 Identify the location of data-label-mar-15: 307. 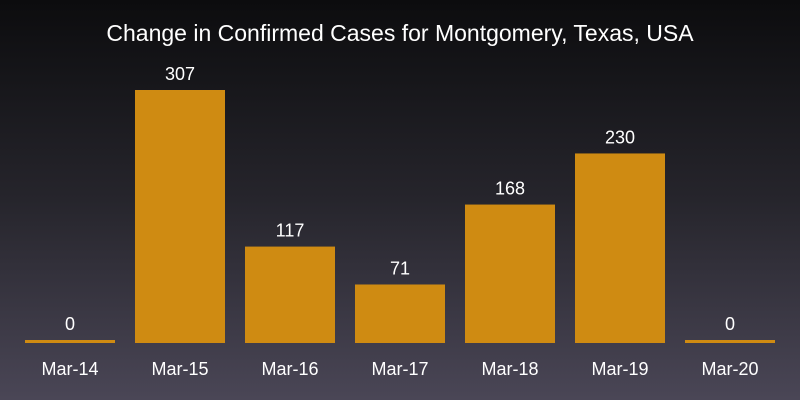
(180, 74).